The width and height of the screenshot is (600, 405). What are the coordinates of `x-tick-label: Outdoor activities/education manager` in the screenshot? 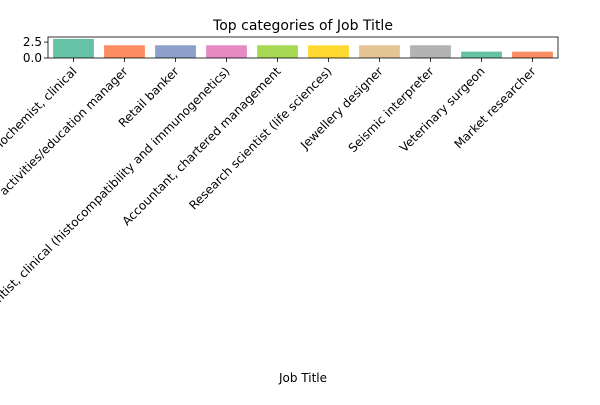 It's located at (65, 149).